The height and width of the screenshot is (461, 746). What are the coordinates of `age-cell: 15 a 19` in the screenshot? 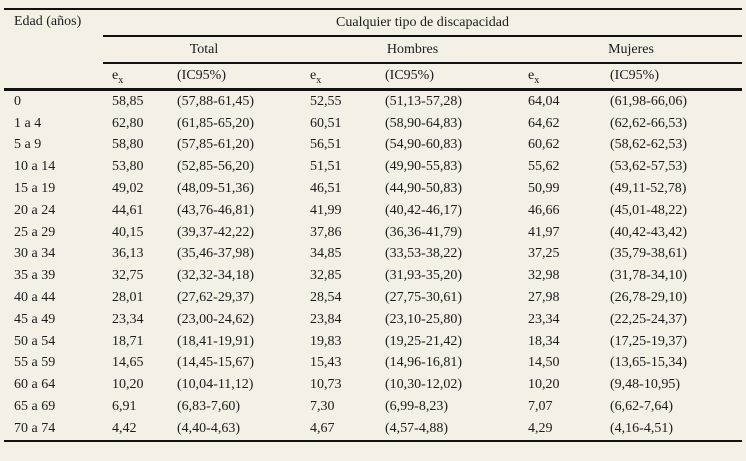 It's located at (35, 189).